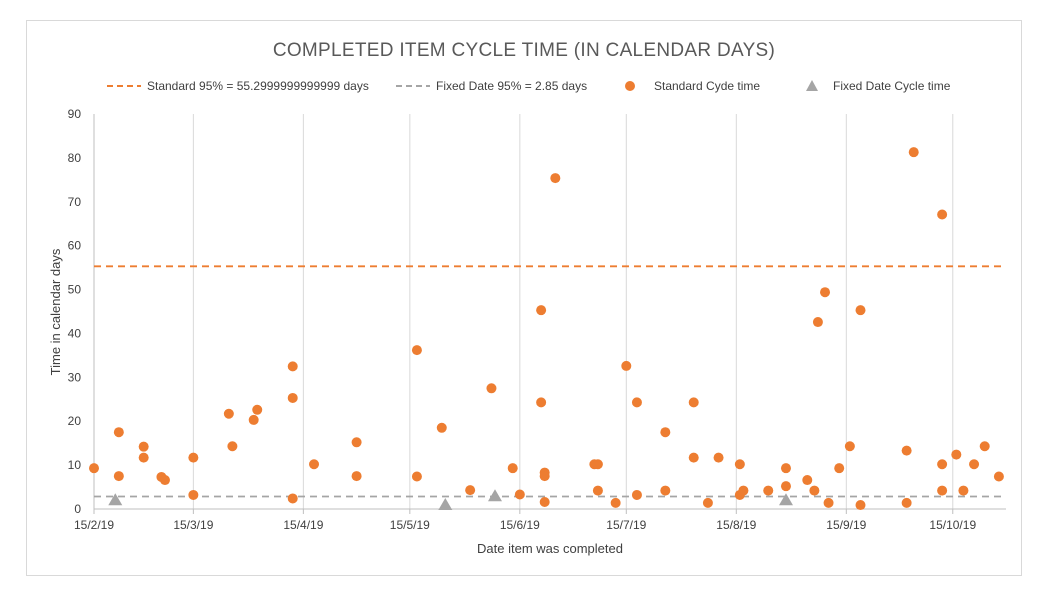 The width and height of the screenshot is (1044, 604). What do you see at coordinates (707, 86) in the screenshot?
I see `legend-standard-label: Standard Cyde time` at bounding box center [707, 86].